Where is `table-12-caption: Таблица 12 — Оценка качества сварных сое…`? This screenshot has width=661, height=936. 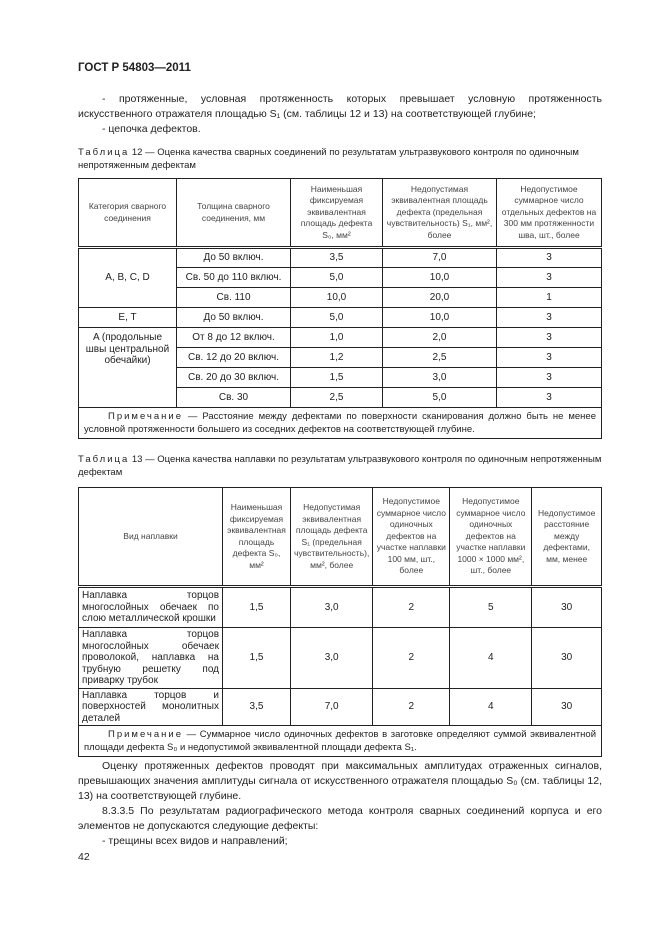 table-12-caption: Таблица 12 — Оценка качества сварных сое… is located at coordinates (340, 159).